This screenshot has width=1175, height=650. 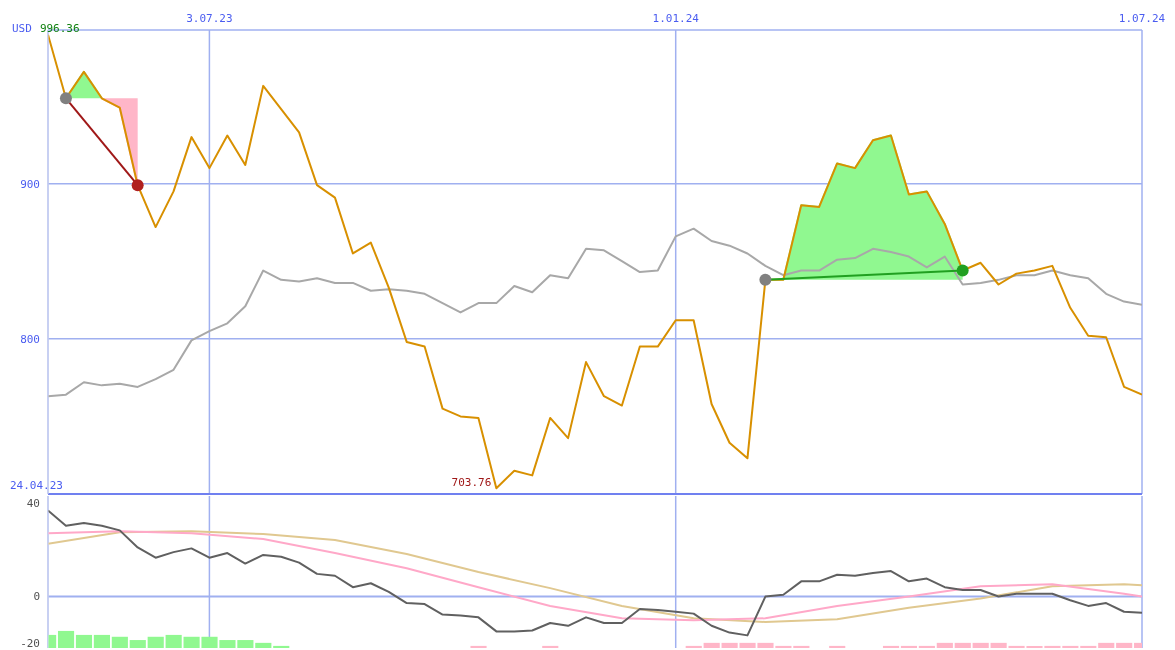 I want to click on y-tick-label: 0, so click(x=36, y=597).